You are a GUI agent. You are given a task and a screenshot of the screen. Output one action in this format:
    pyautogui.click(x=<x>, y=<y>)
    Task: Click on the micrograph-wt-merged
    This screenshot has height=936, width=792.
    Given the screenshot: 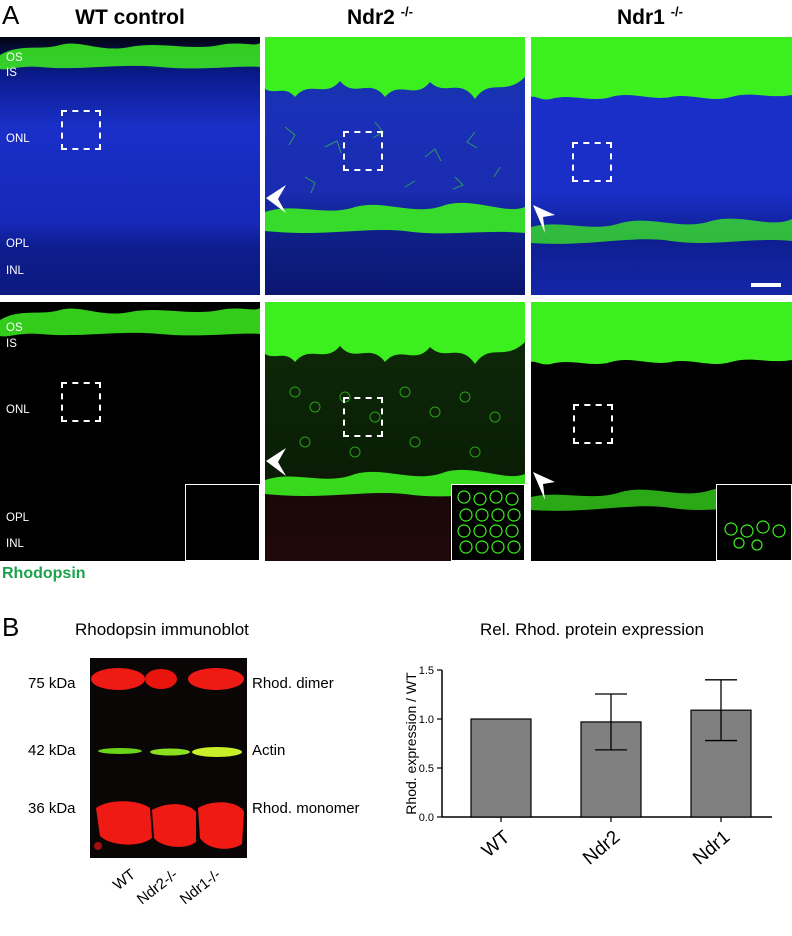 What is the action you would take?
    pyautogui.click(x=130, y=166)
    